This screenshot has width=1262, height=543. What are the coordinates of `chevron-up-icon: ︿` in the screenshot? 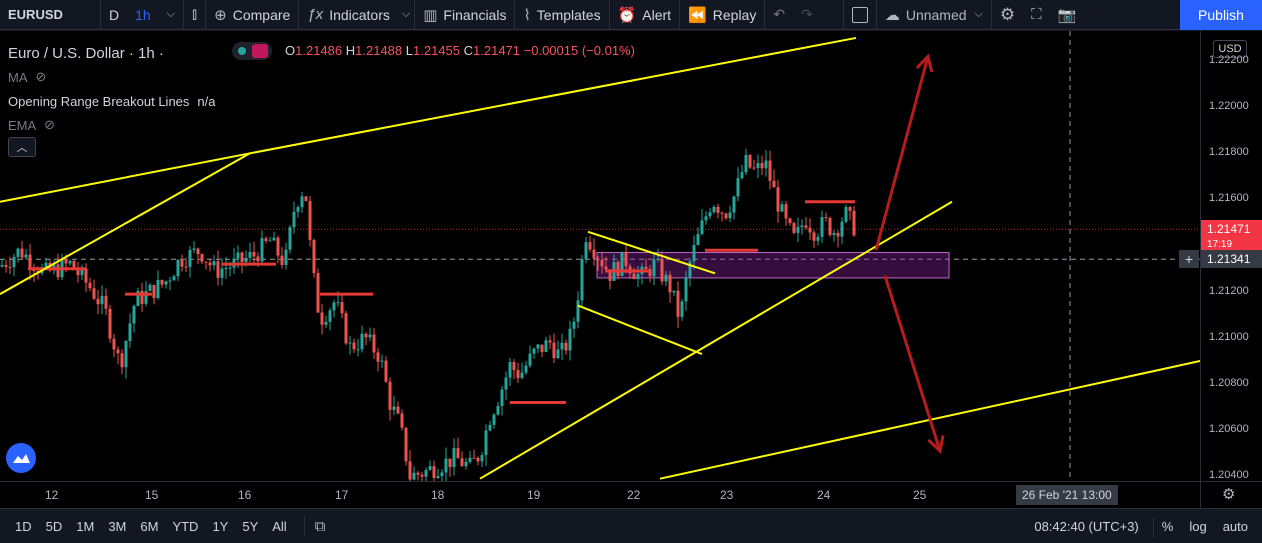 It's located at (22, 148).